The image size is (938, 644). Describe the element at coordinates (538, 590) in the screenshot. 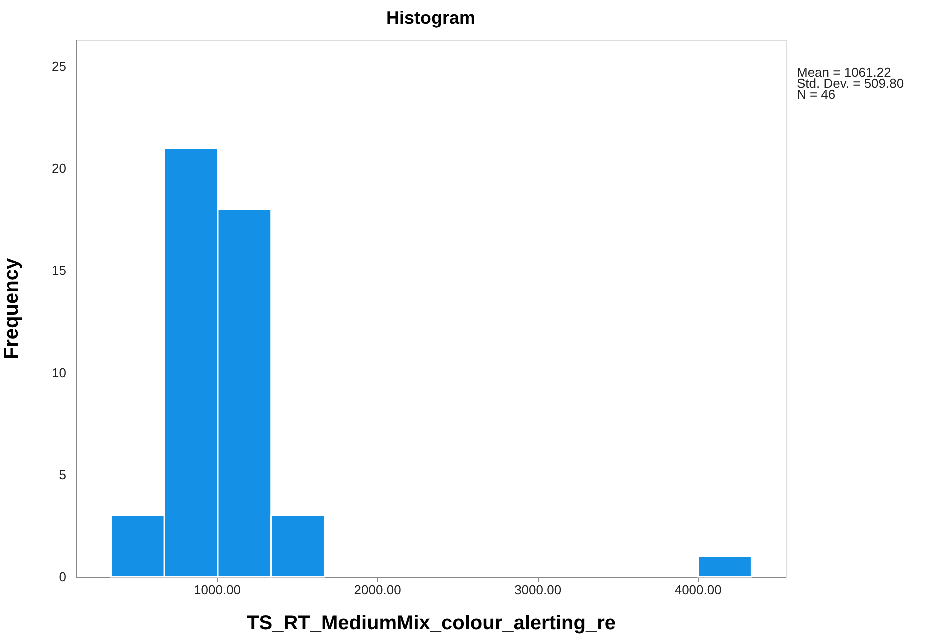

I see `x-tick-label: 3000.00` at that location.